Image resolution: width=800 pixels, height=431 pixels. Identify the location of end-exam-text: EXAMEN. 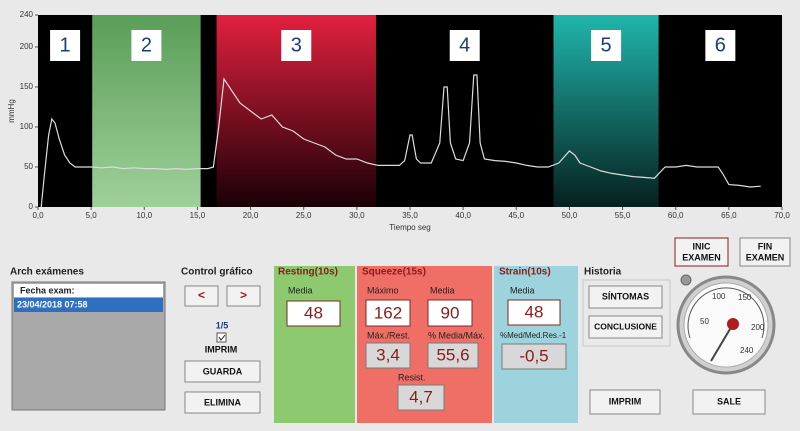
(765, 257).